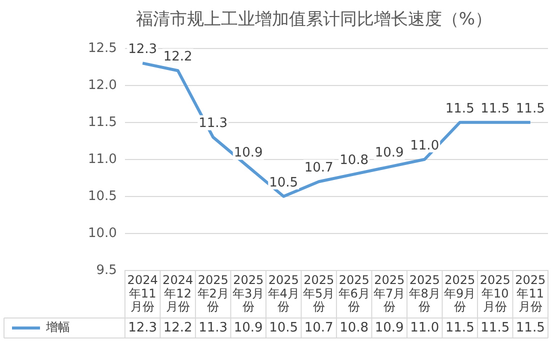  What do you see at coordinates (283, 182) in the screenshot?
I see `text: 10.5` at bounding box center [283, 182].